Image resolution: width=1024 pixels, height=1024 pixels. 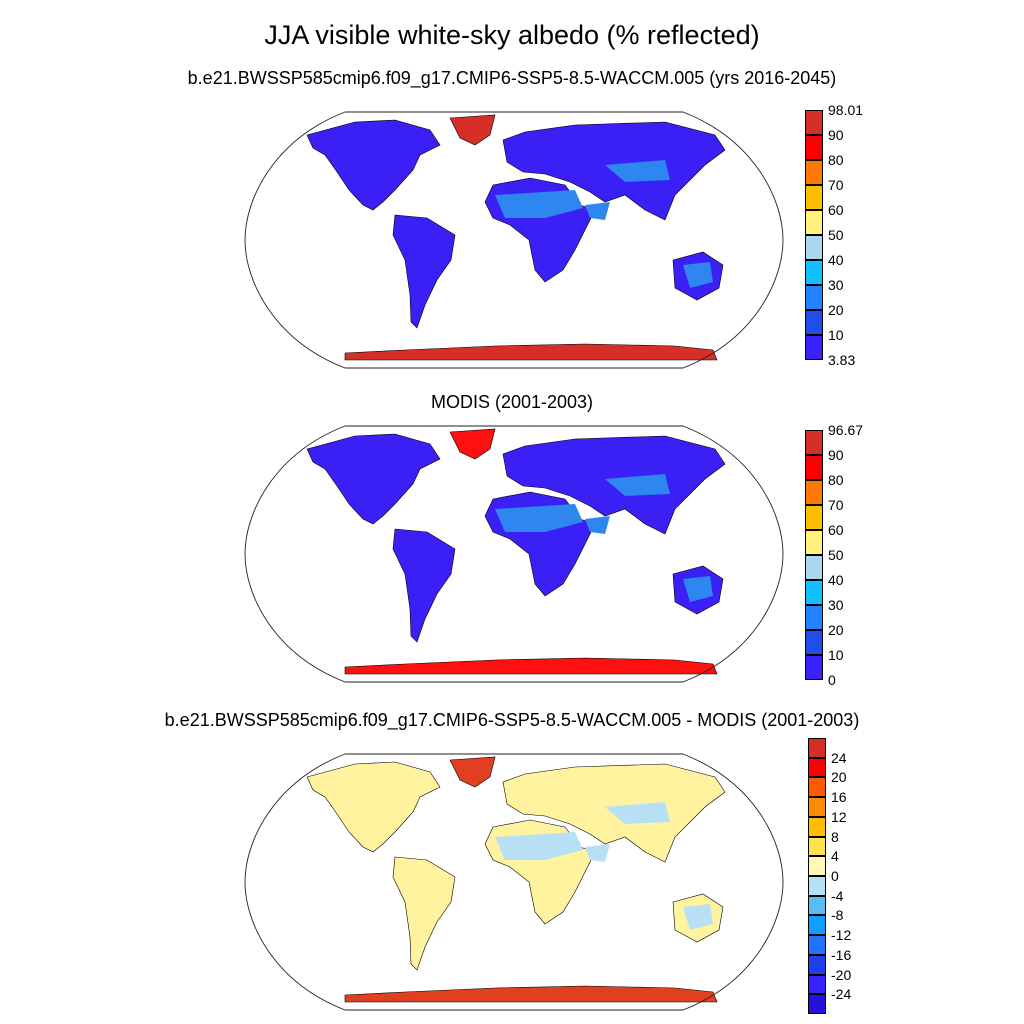 What do you see at coordinates (842, 360) in the screenshot?
I see `colorbar-label: 3.83` at bounding box center [842, 360].